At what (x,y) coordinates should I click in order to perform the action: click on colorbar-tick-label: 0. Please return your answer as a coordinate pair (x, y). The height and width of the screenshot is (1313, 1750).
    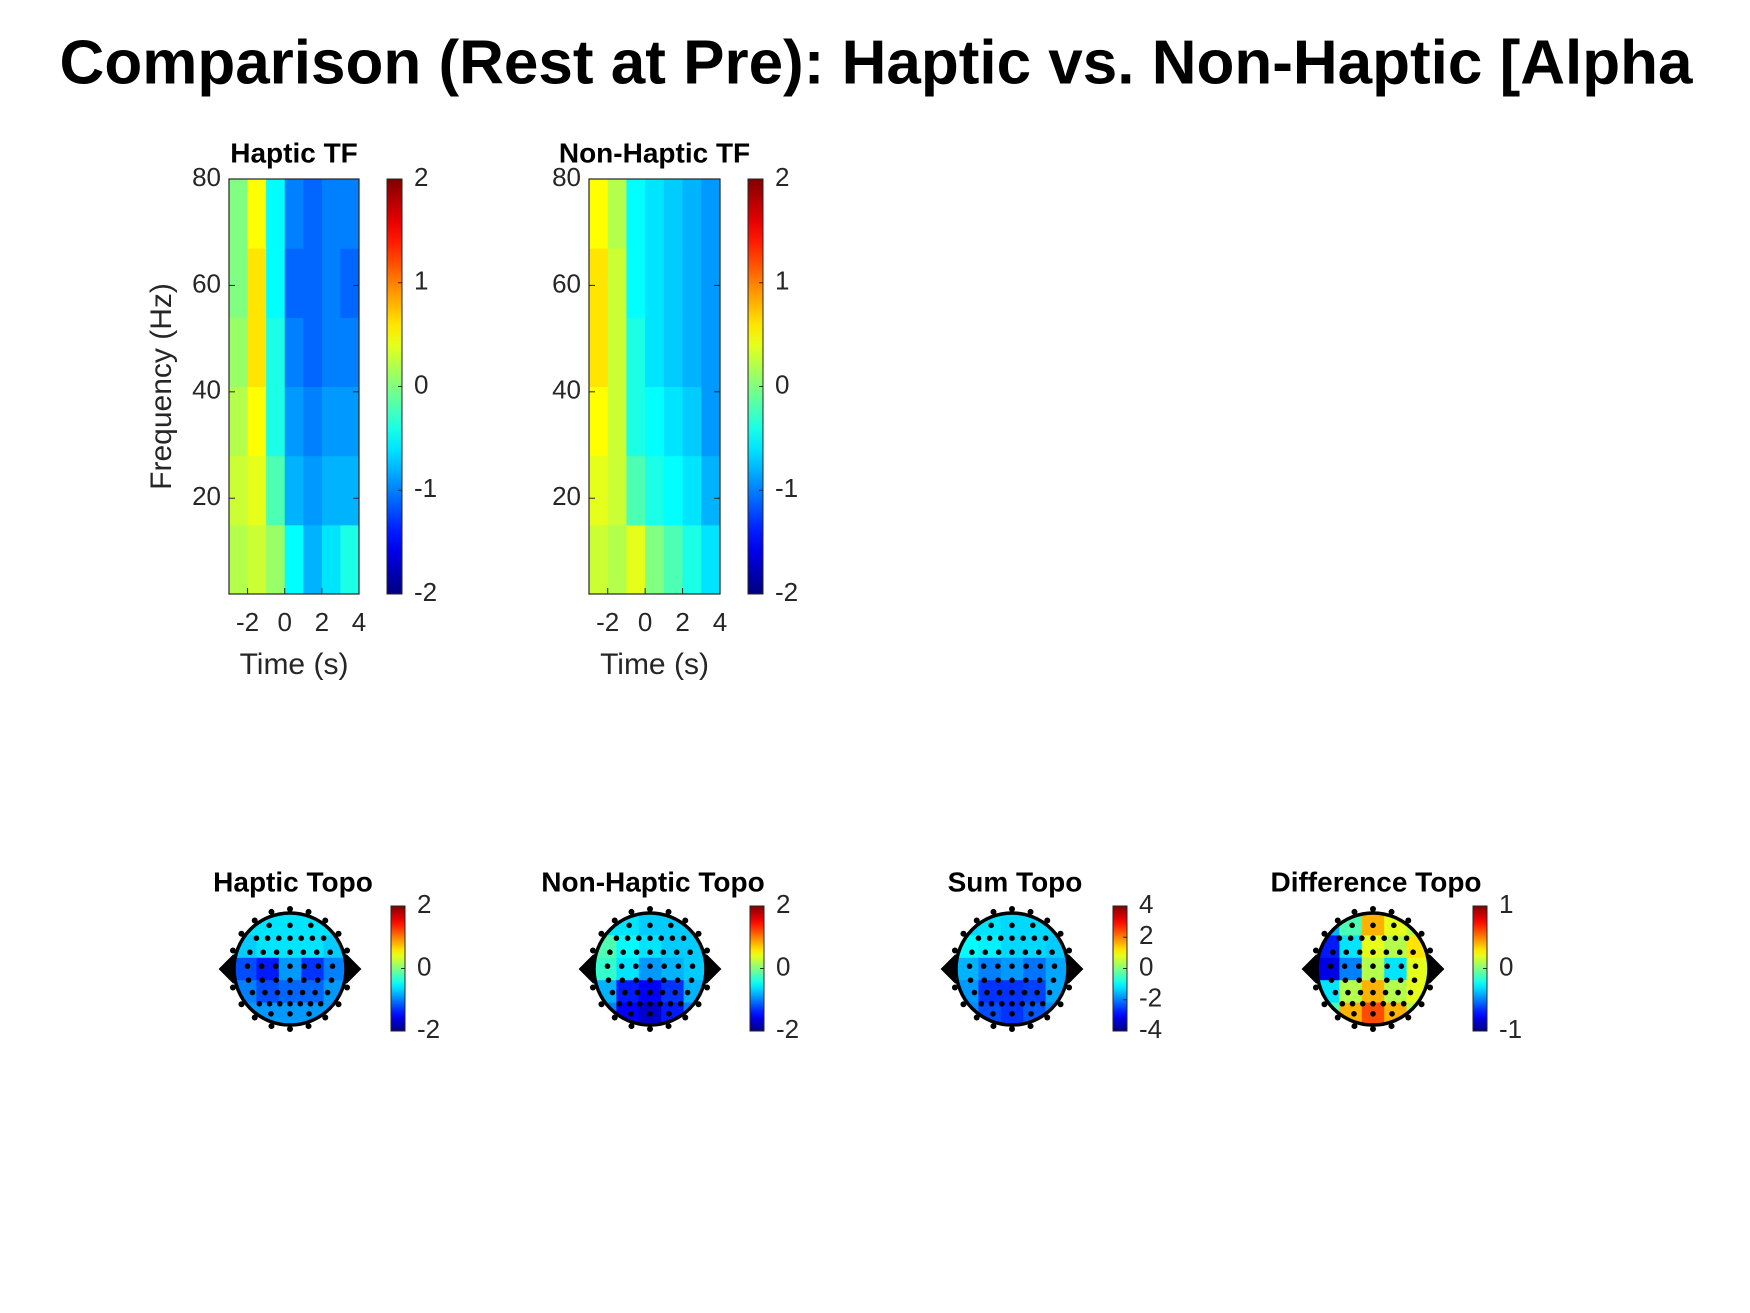
    Looking at the image, I should click on (783, 966).